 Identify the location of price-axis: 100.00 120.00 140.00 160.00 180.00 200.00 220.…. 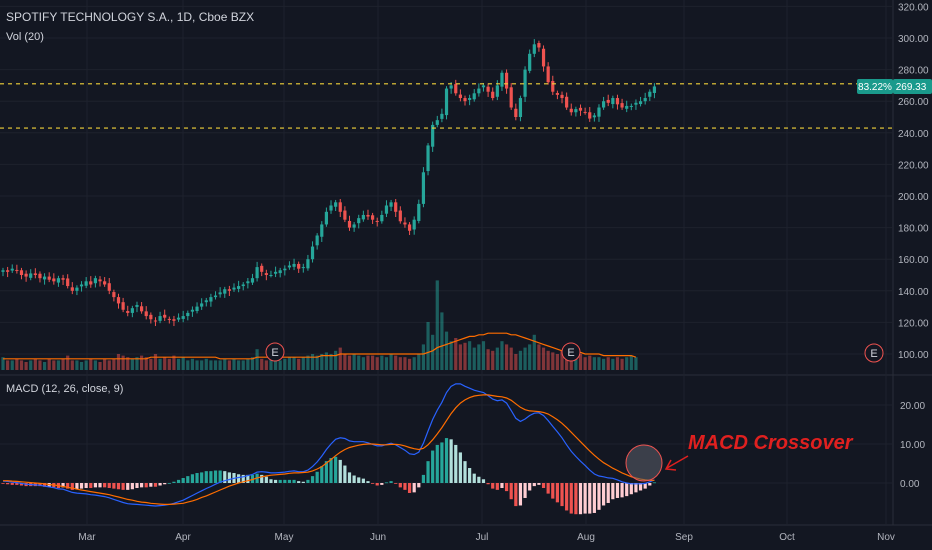
(913, 181).